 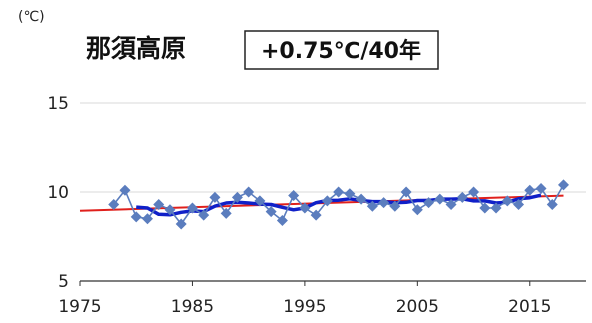 I want to click on annual-point-2018, so click(x=564, y=185).